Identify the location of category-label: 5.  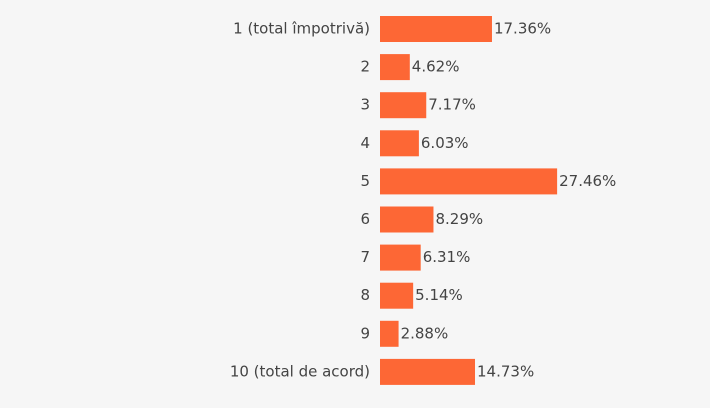
(365, 181).